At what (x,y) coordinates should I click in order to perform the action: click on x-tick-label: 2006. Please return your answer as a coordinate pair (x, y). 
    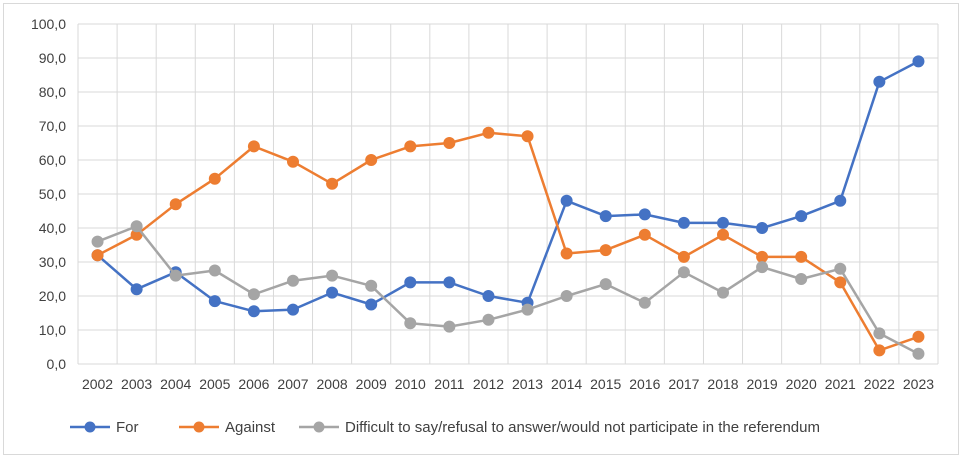
    Looking at the image, I should click on (253, 384).